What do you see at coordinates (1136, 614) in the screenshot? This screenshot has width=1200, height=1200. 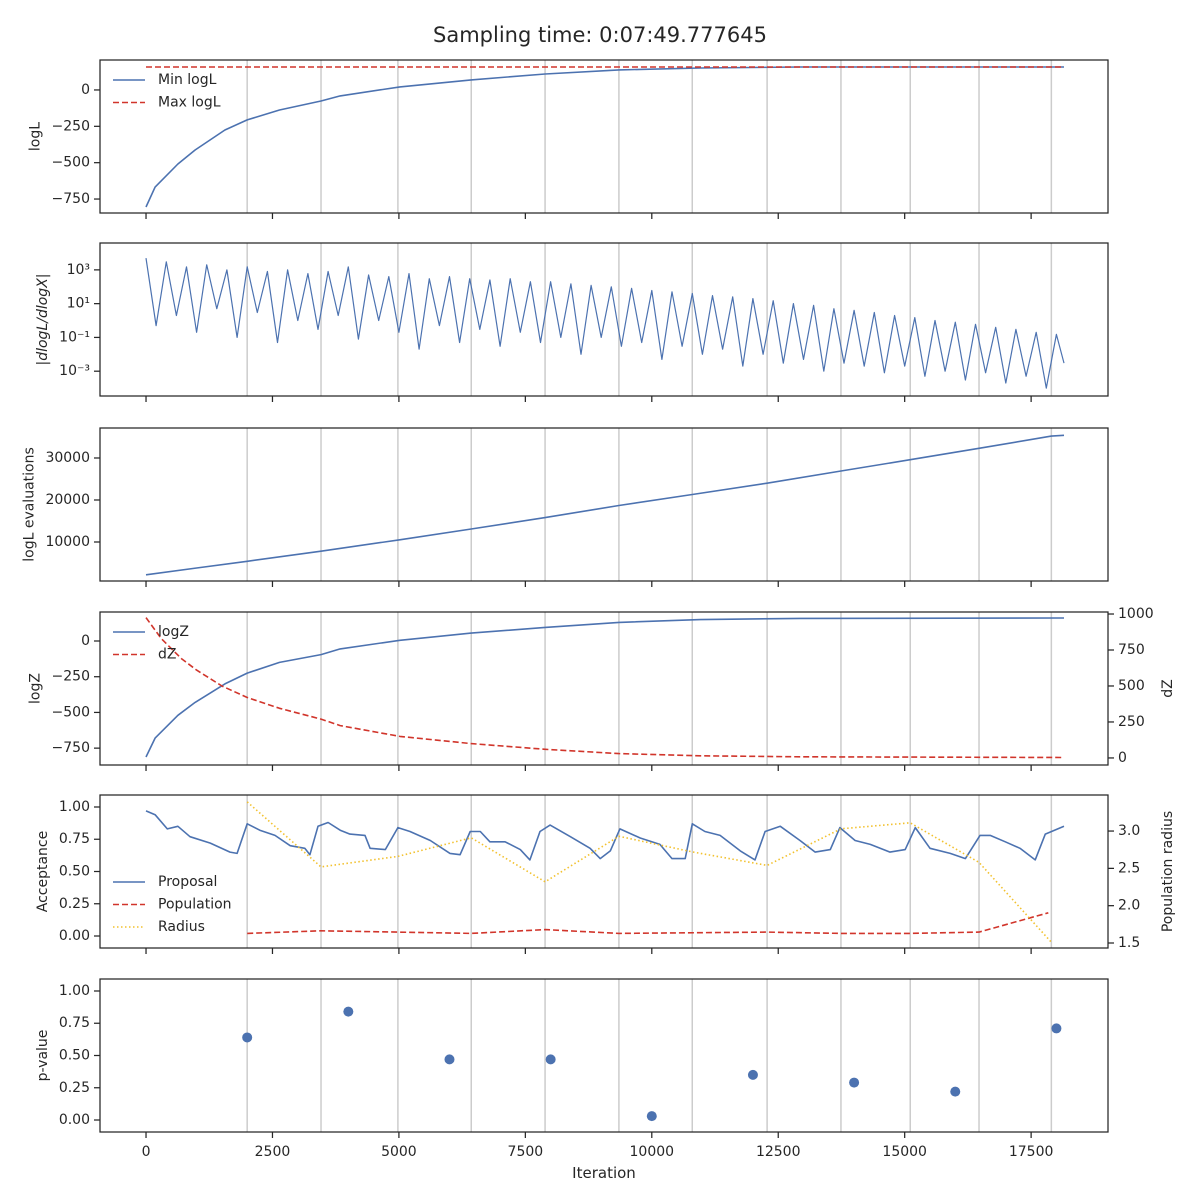 I see `y-tick-label: 1000` at bounding box center [1136, 614].